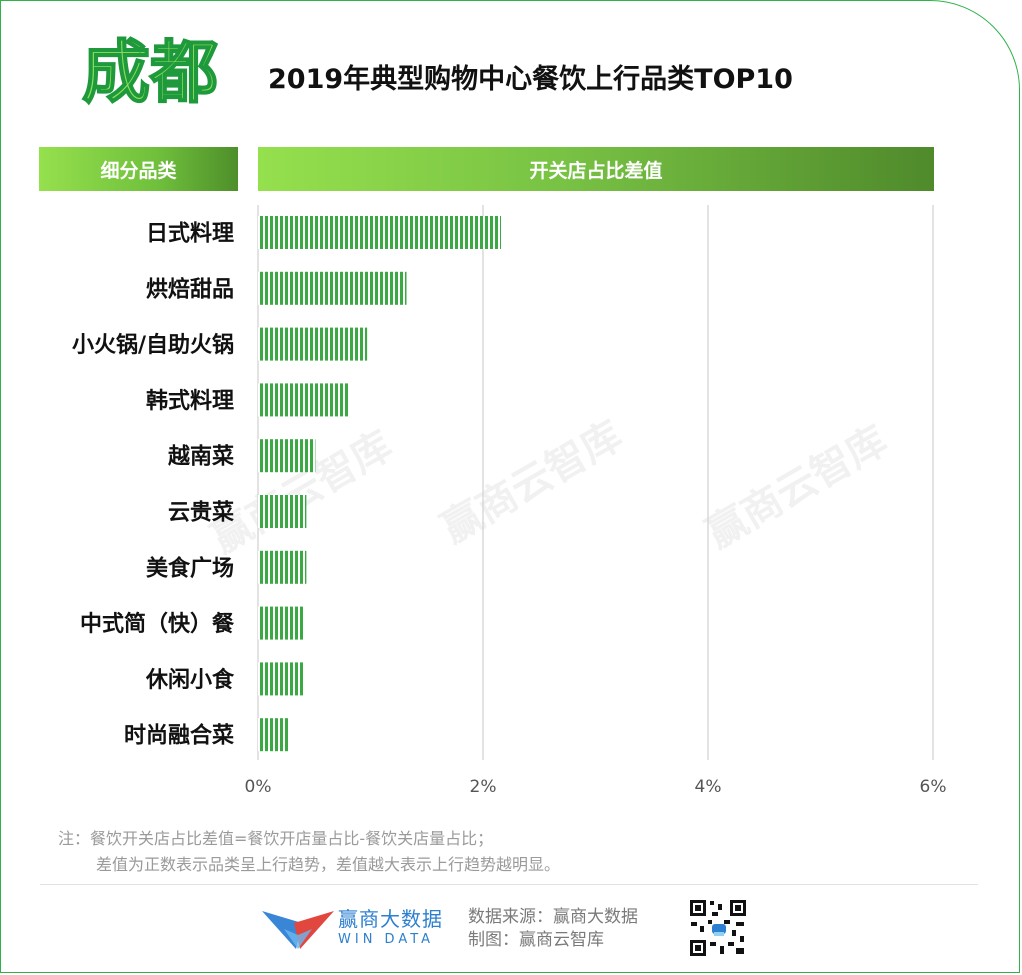 This screenshot has width=1022, height=975. Describe the element at coordinates (200, 457) in the screenshot. I see `category-label: 越南菜` at that location.